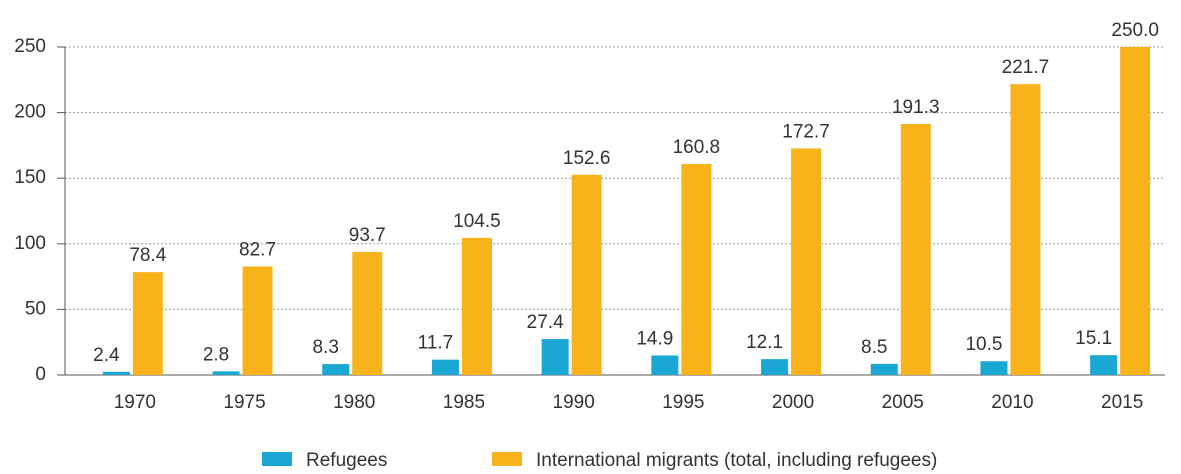 The height and width of the screenshot is (474, 1181). Describe the element at coordinates (587, 158) in the screenshot. I see `value-label: 152.6` at that location.